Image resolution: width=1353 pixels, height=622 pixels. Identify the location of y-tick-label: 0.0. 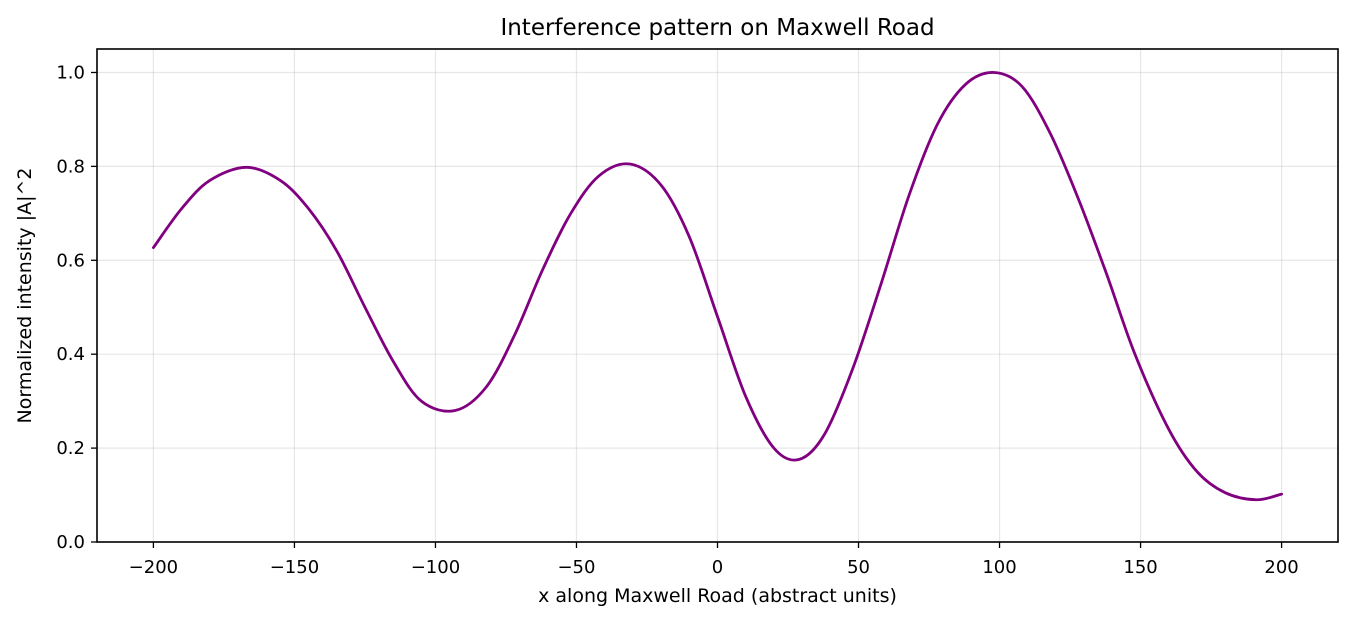
(70, 542).